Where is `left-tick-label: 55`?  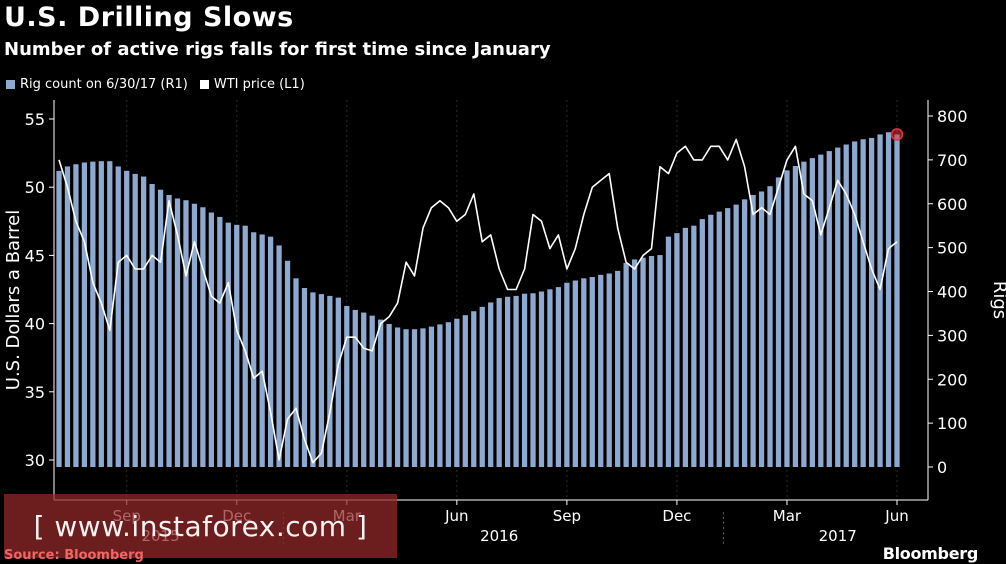
left-tick-label: 55 is located at coordinates (35, 119).